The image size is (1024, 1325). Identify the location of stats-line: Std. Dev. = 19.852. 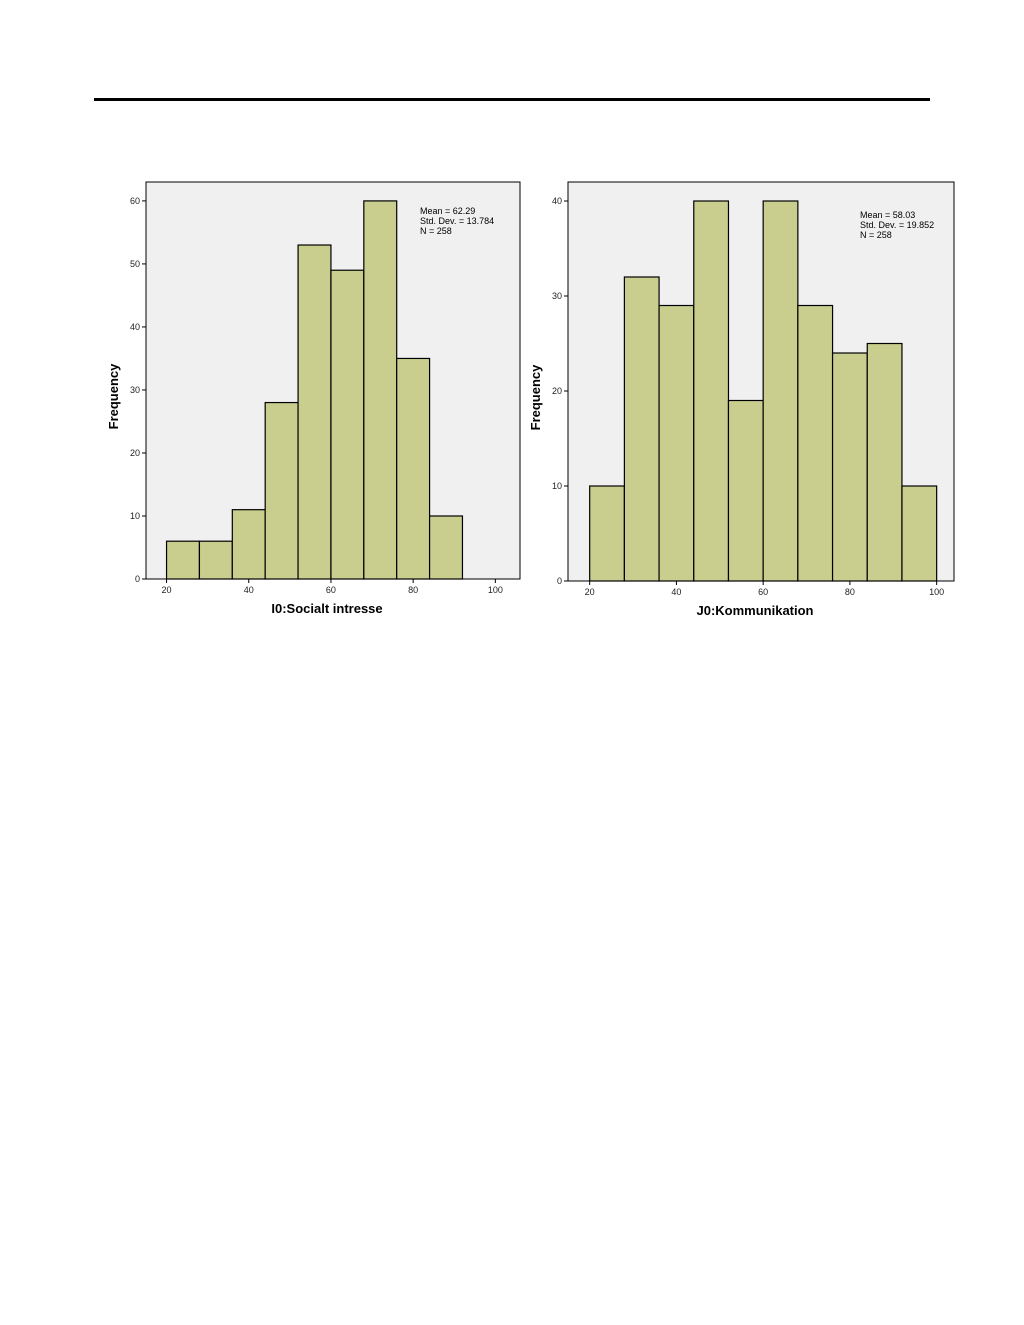
(897, 225).